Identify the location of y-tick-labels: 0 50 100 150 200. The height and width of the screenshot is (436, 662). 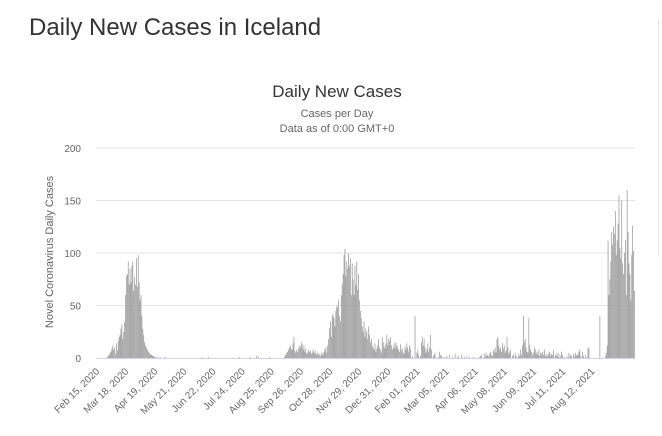
(72, 254).